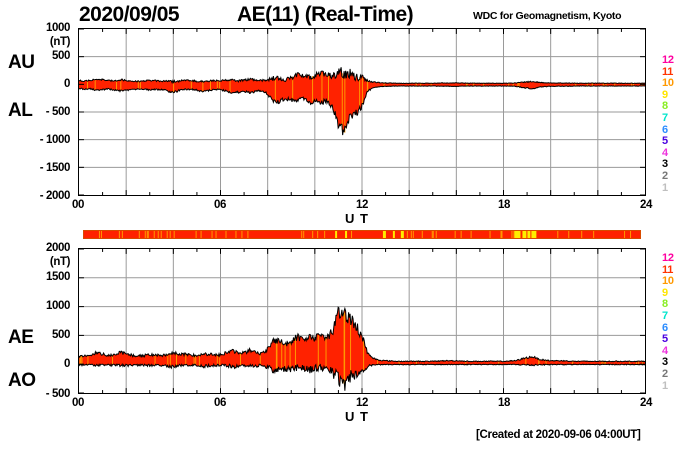  Describe the element at coordinates (646, 205) in the screenshot. I see `top-x-tick-24: 24` at that location.